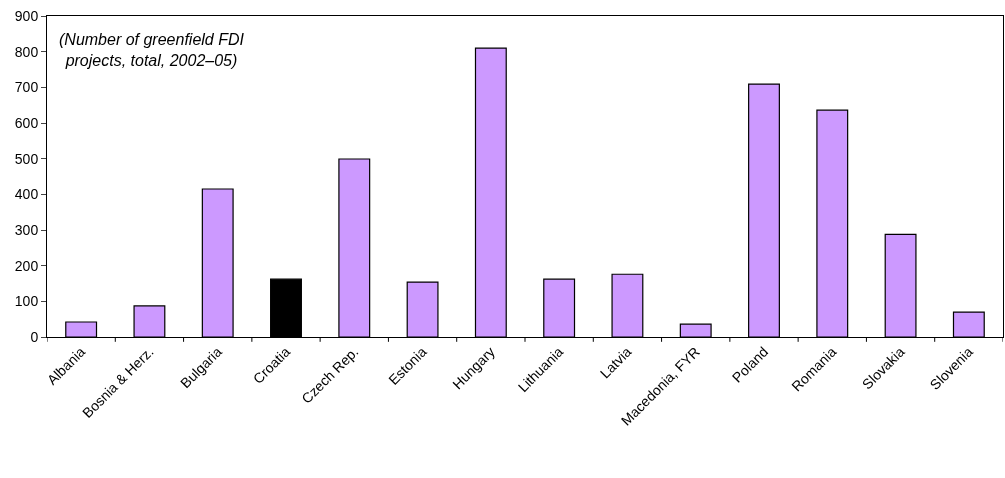  What do you see at coordinates (26, 87) in the screenshot?
I see `y-tick-label: 700` at bounding box center [26, 87].